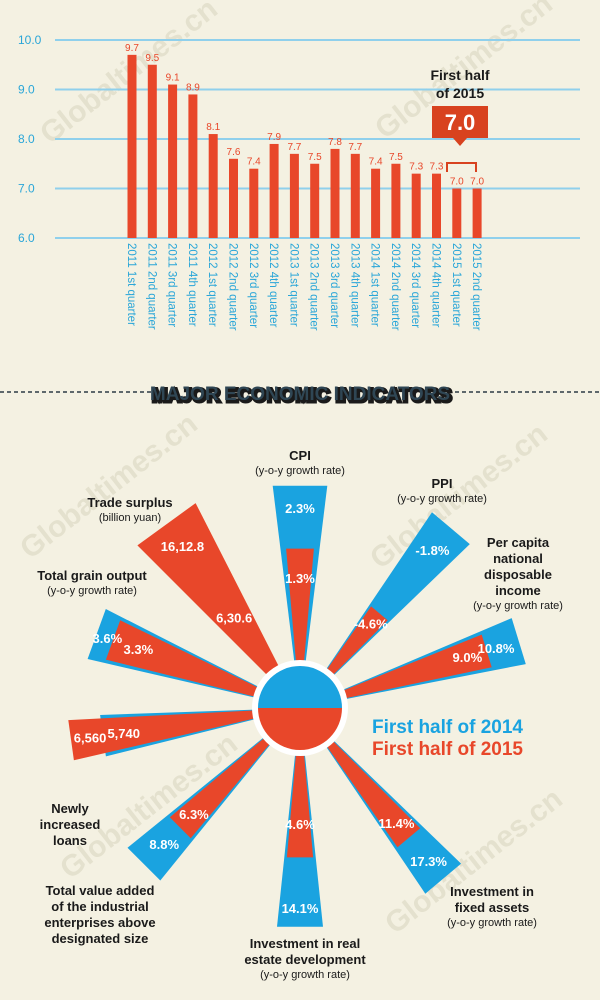 The image size is (600, 1000). What do you see at coordinates (139, 649) in the screenshot?
I see `value-2015-grain: 3.3%` at bounding box center [139, 649].